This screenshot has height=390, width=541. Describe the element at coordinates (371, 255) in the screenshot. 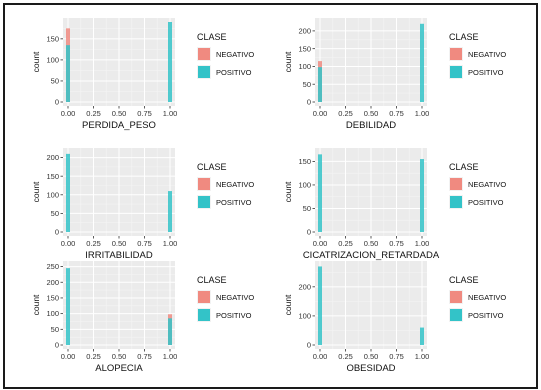

I see `x-axis-label: CICATRIZACION_RETARDADA` at that location.